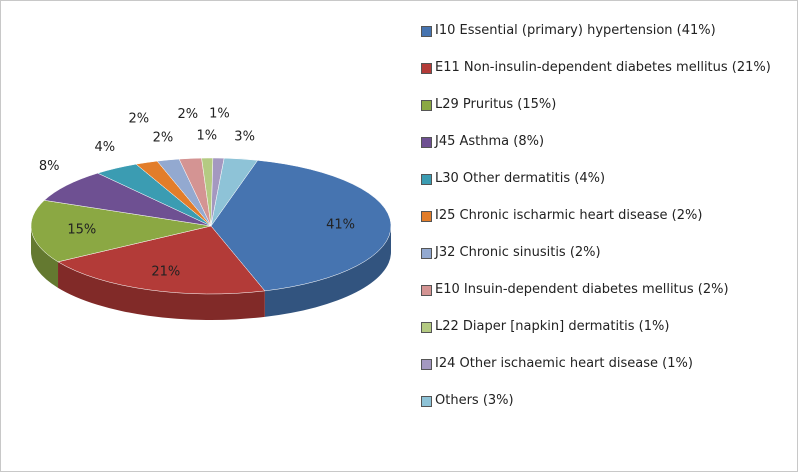  Describe the element at coordinates (606, 189) in the screenshot. I see `legend-entry: L30 Other dermatitis (4%)` at that location.